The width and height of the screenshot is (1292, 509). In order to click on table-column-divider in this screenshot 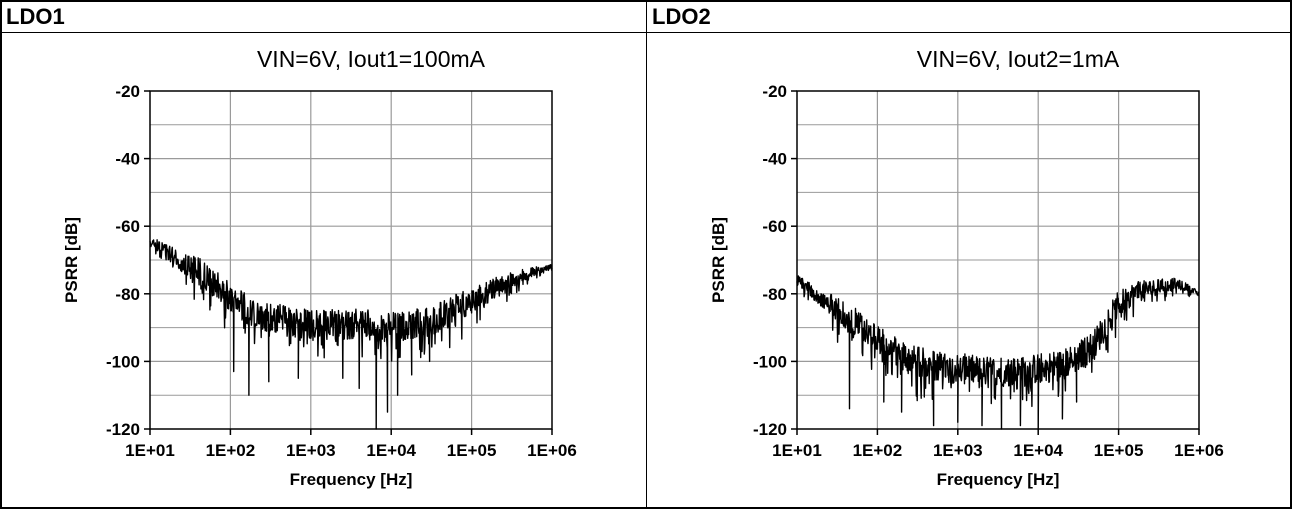, I will do `click(646, 254)`.